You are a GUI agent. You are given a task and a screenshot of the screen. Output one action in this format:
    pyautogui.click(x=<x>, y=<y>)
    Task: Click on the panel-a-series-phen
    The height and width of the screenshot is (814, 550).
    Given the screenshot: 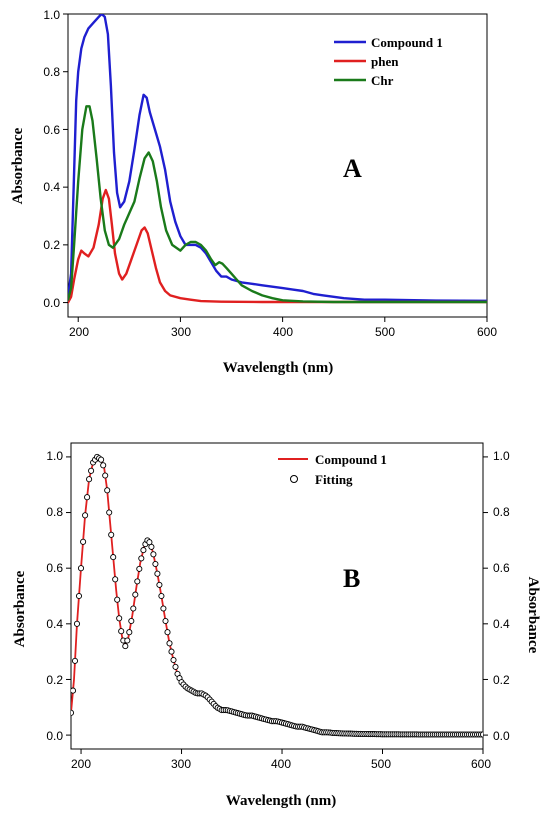 What is the action you would take?
    pyautogui.click(x=277, y=246)
    